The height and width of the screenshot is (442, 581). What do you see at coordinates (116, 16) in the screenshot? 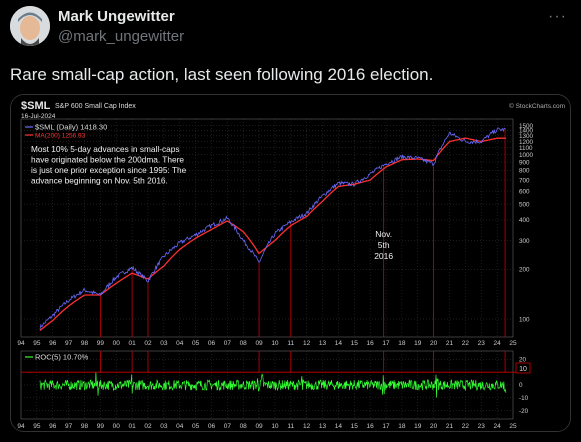
I see `author-name: Mark Ungewitter` at bounding box center [116, 16].